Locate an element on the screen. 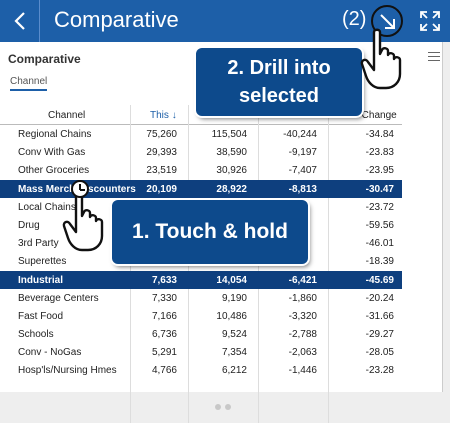 The height and width of the screenshot is (423, 450). drill-down-button is located at coordinates (387, 21).